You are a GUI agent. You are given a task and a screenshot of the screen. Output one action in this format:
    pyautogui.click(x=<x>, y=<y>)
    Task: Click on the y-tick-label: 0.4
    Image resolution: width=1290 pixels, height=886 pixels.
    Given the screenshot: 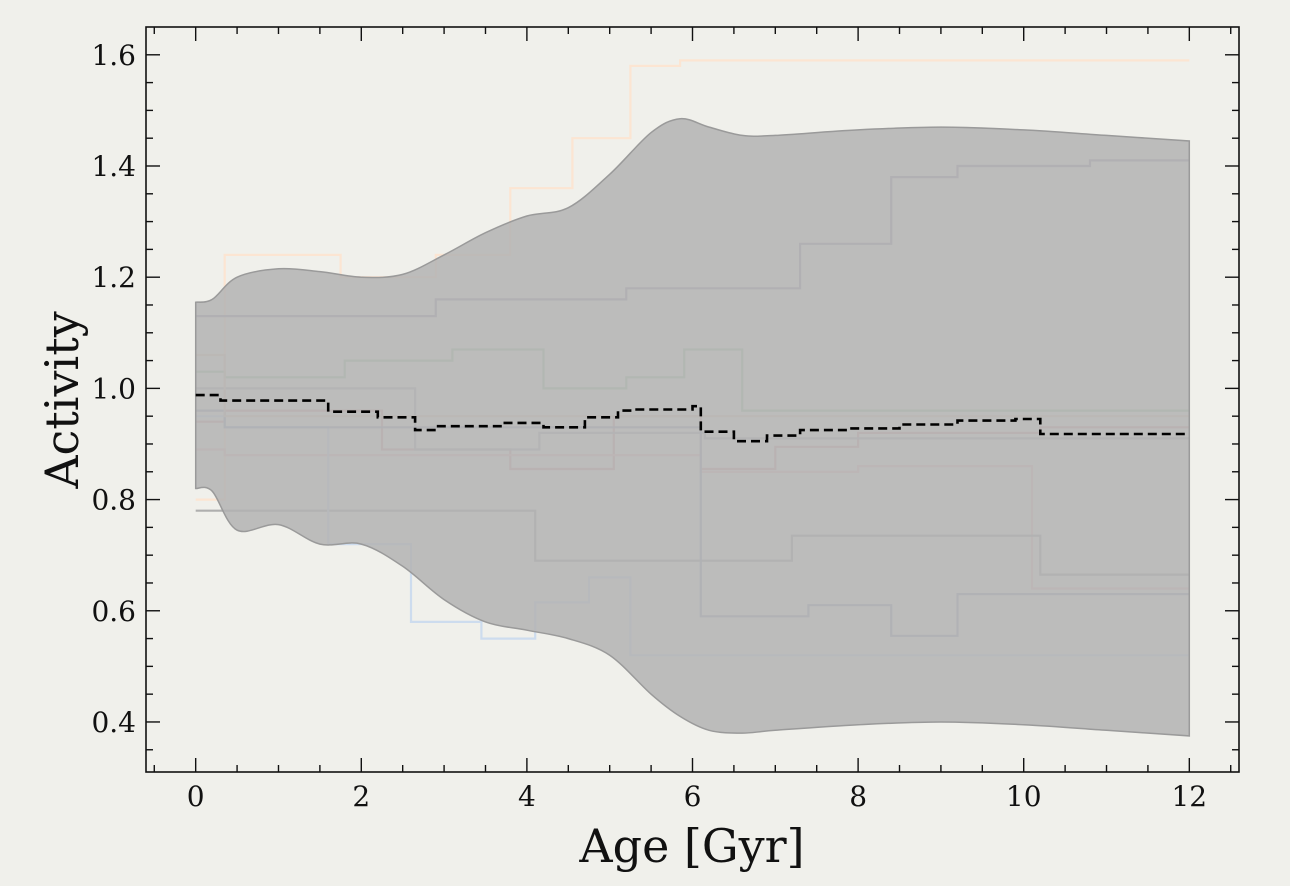 What is the action you would take?
    pyautogui.click(x=113, y=722)
    